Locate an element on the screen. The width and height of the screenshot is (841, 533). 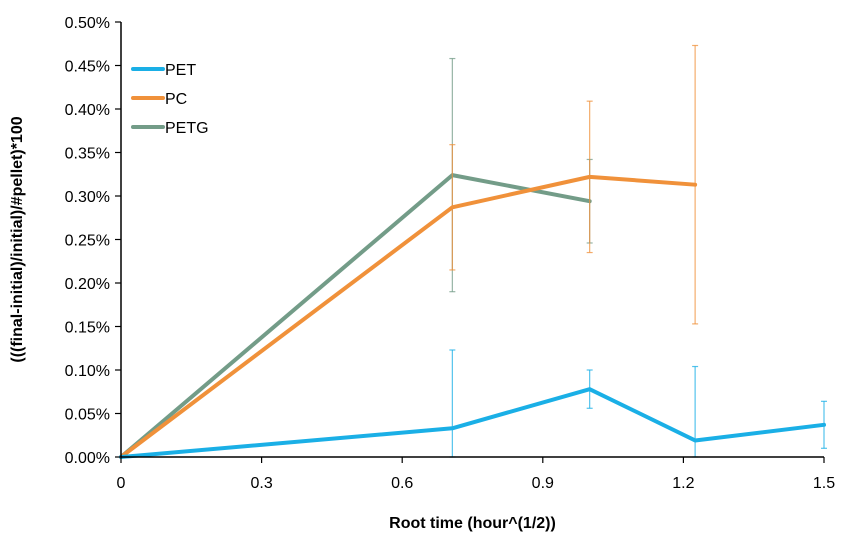
y-tick-label: 0.35% is located at coordinates (87, 154).